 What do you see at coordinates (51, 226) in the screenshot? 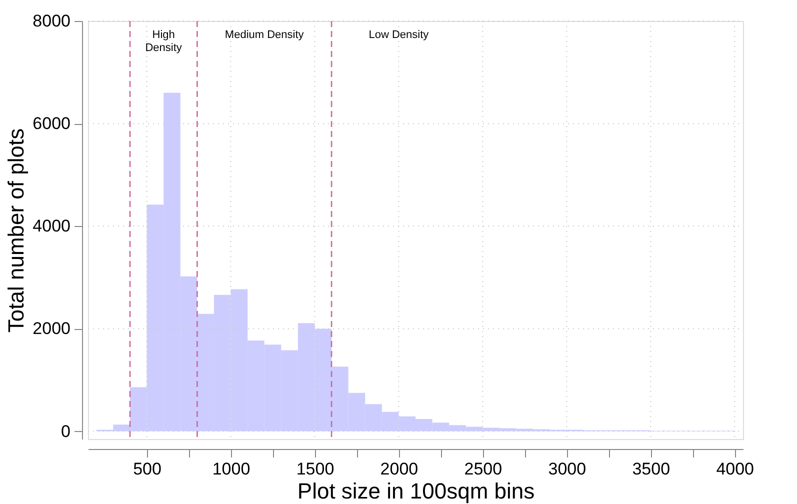
I see `y-tick-label: 4000` at bounding box center [51, 226].